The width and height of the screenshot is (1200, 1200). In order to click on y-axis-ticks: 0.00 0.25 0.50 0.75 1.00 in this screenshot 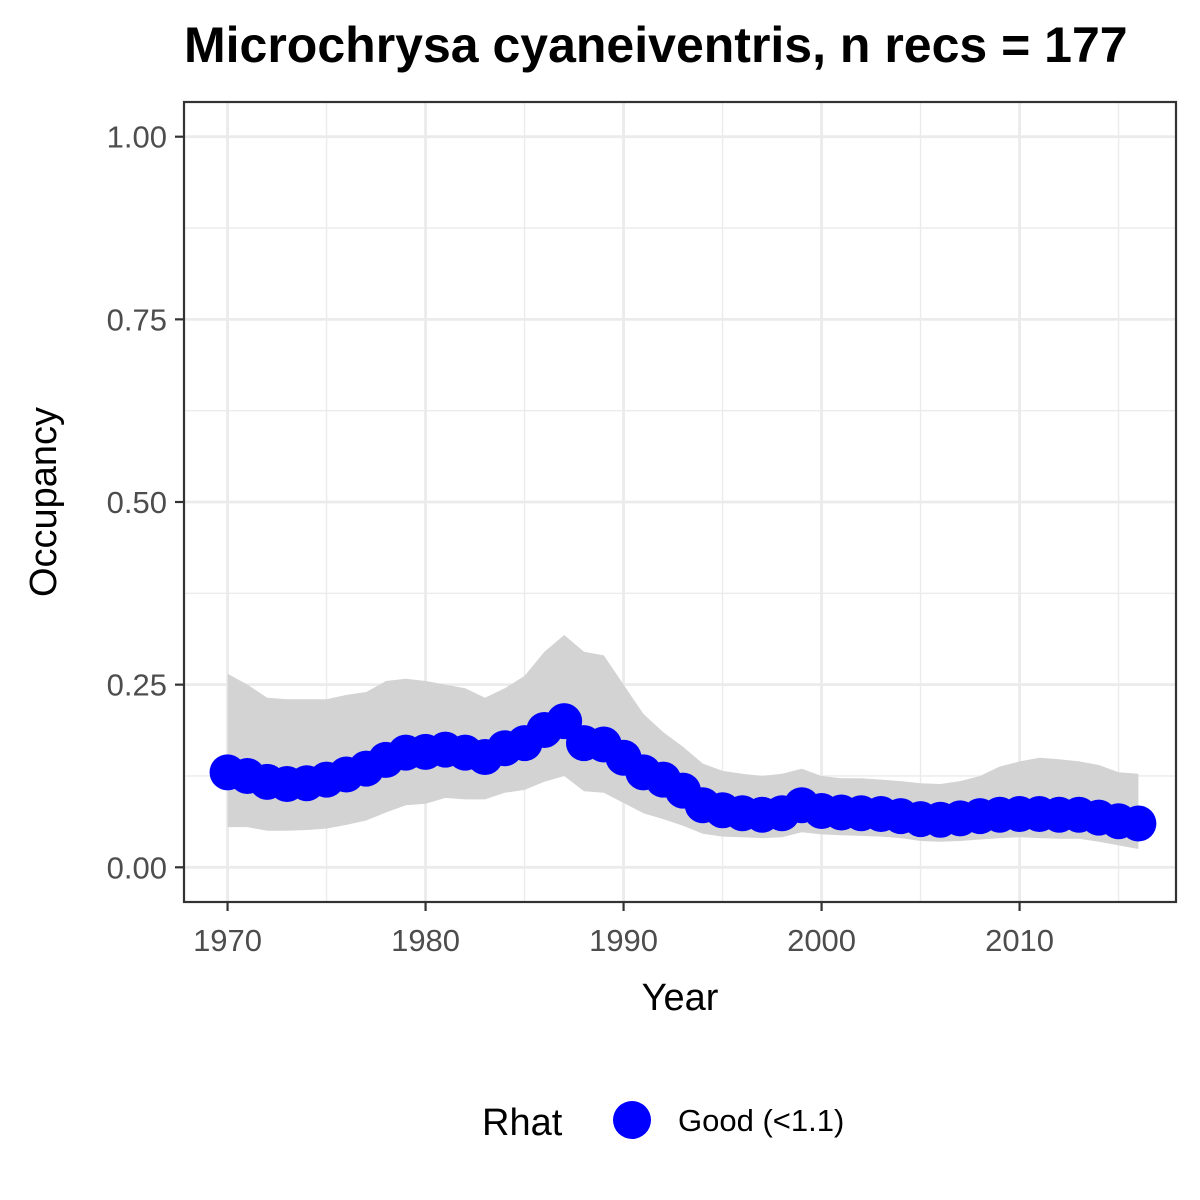, I will do `click(145, 502)`.